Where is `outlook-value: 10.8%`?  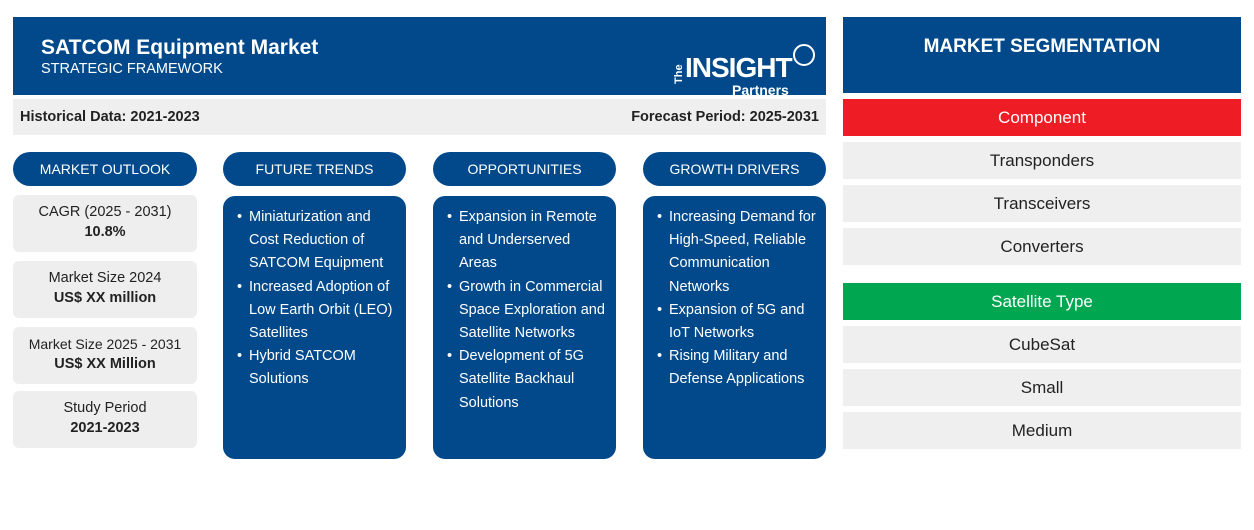 outlook-value: 10.8% is located at coordinates (105, 232).